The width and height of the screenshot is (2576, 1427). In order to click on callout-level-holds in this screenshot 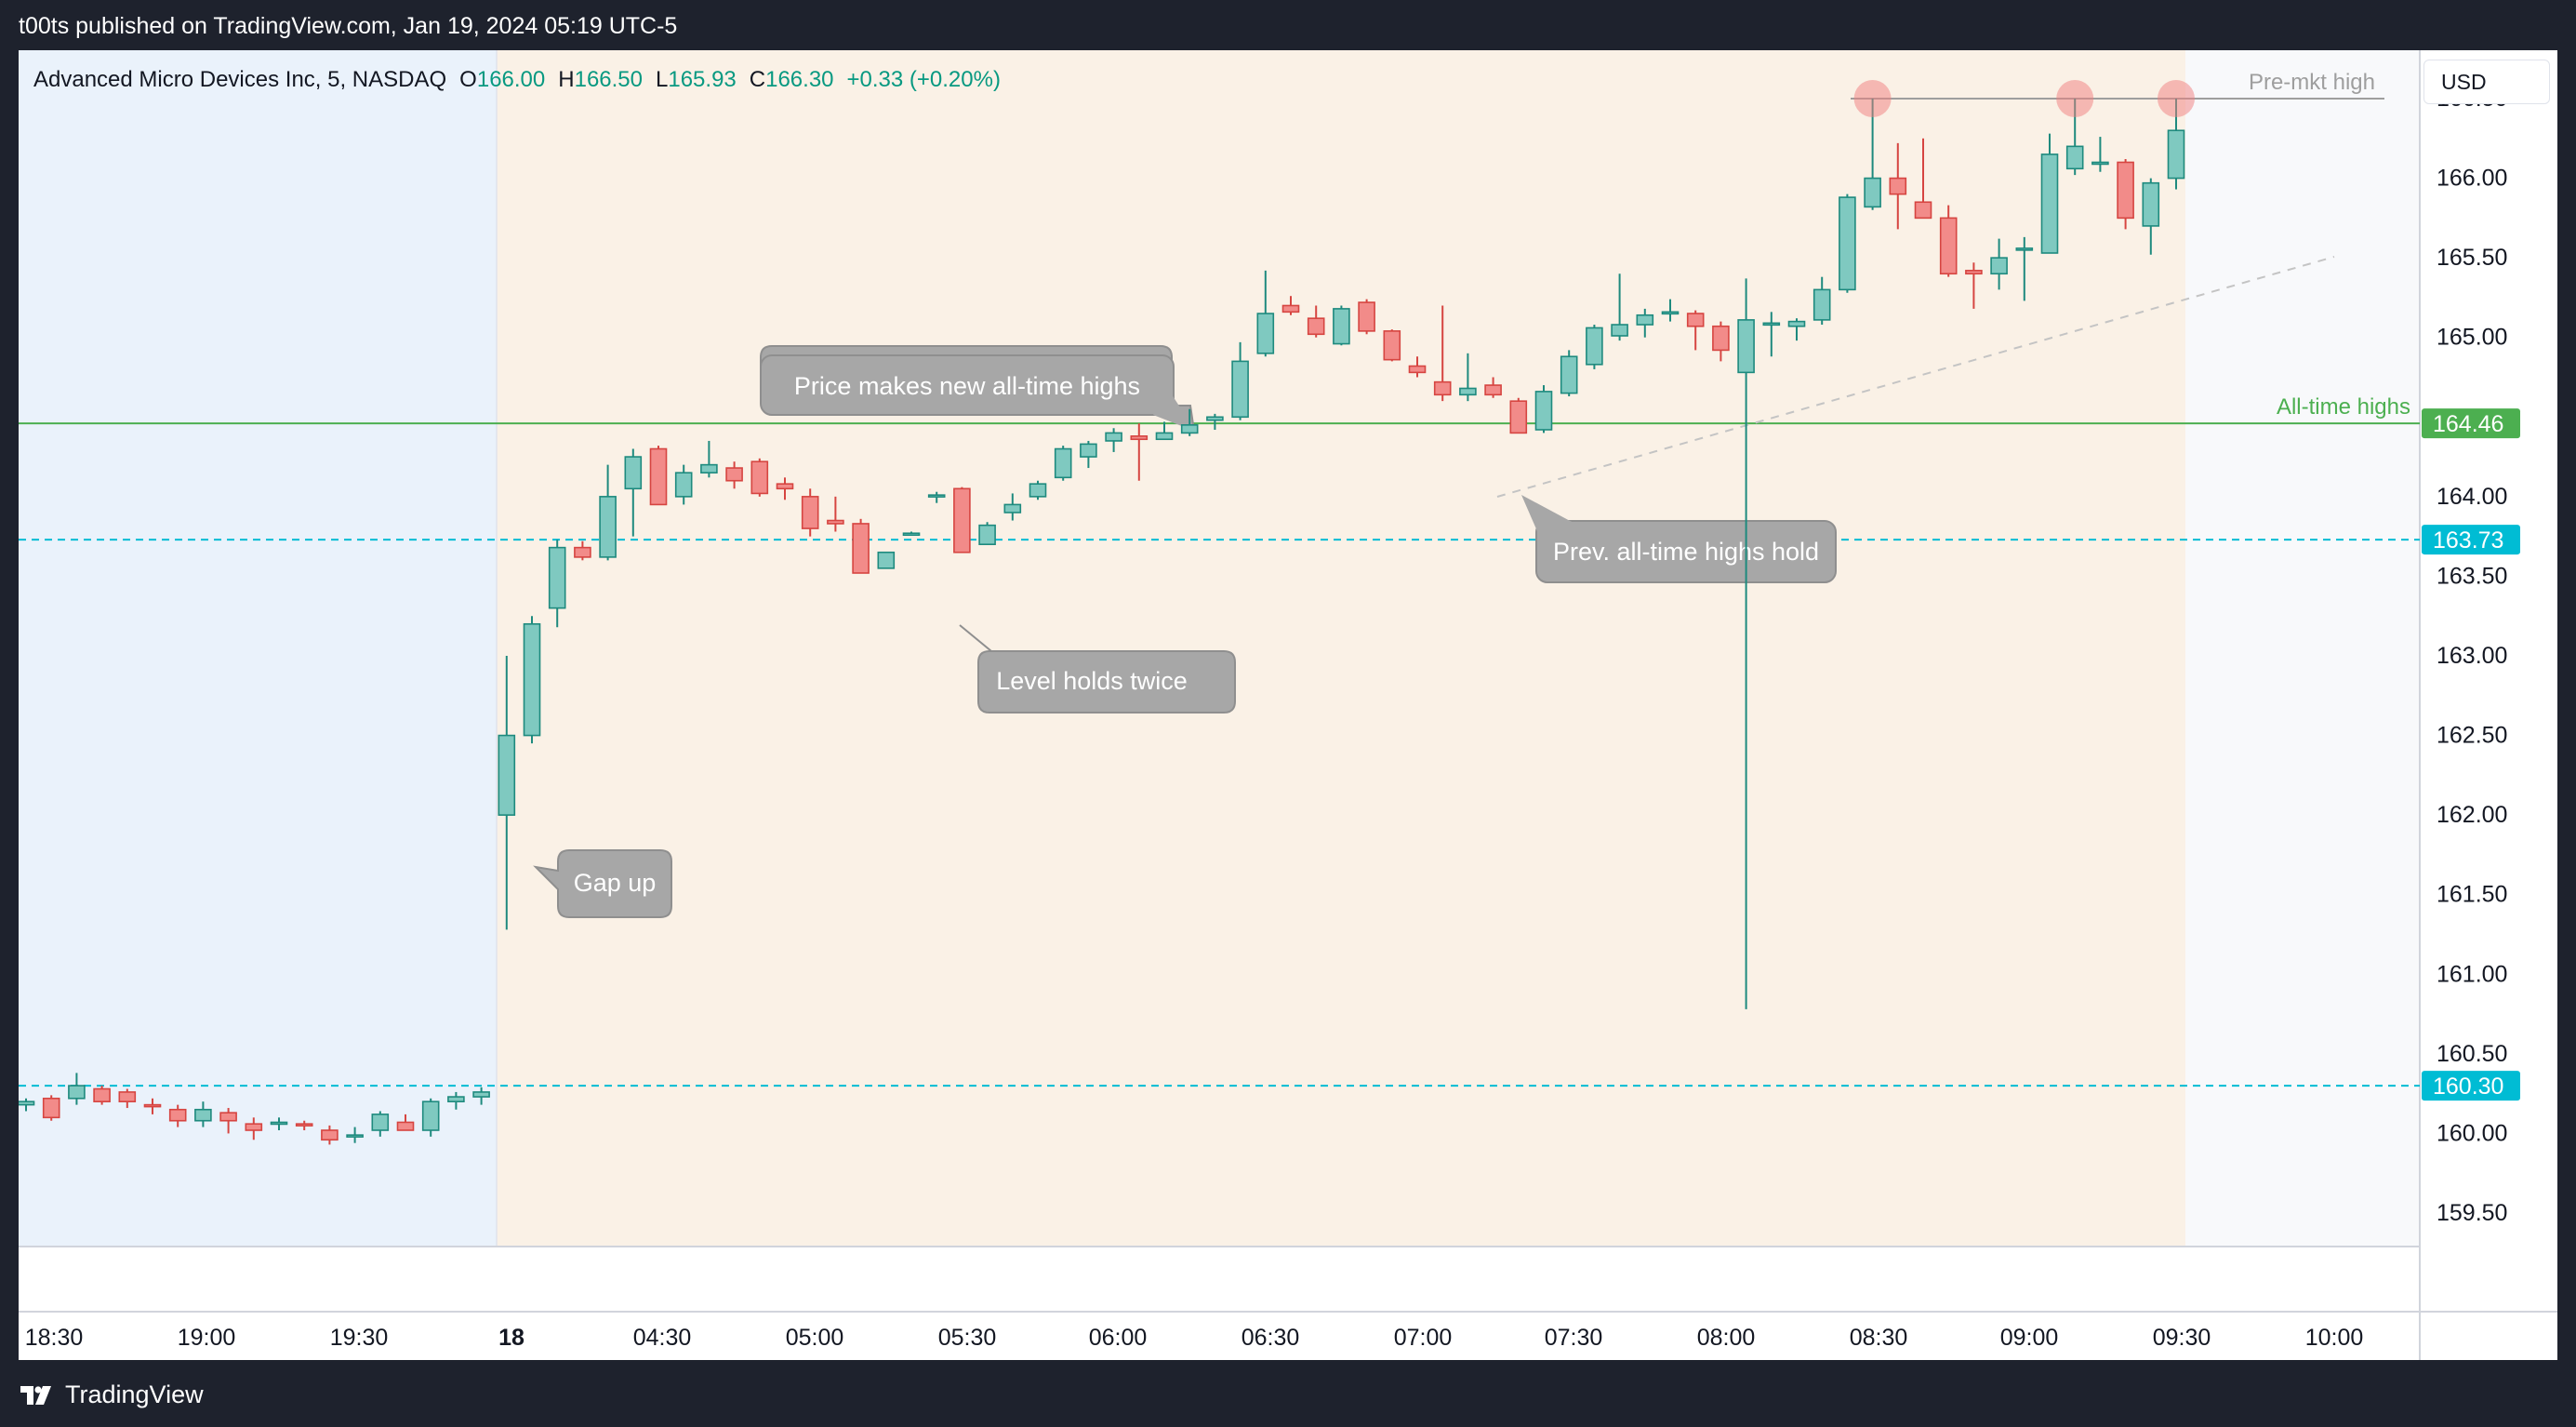, I will do `click(1097, 669)`.